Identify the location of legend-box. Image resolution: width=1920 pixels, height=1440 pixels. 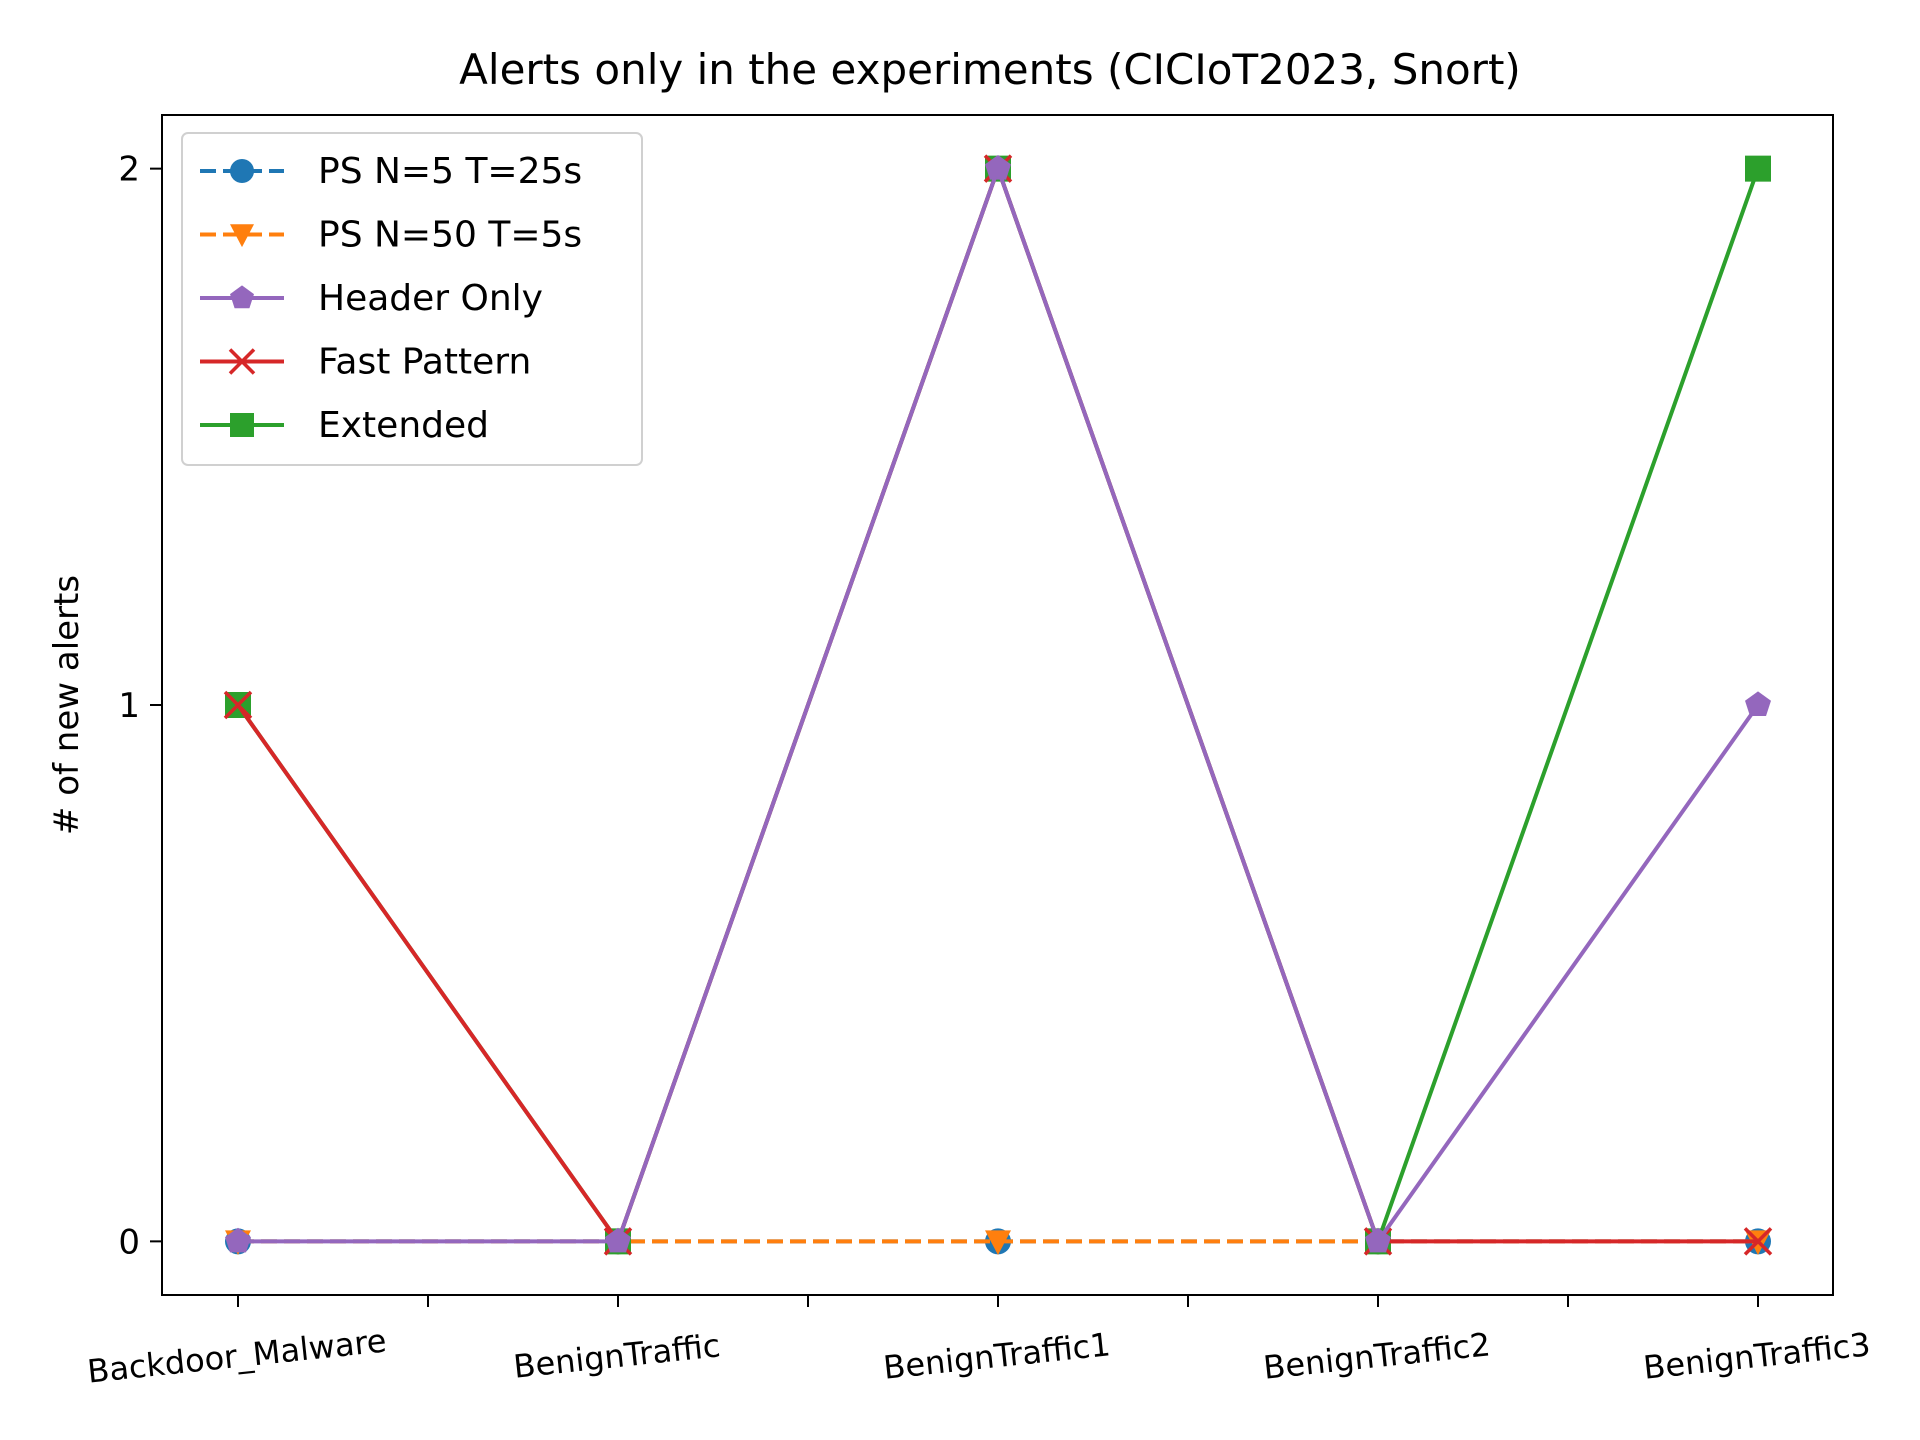
(412, 299).